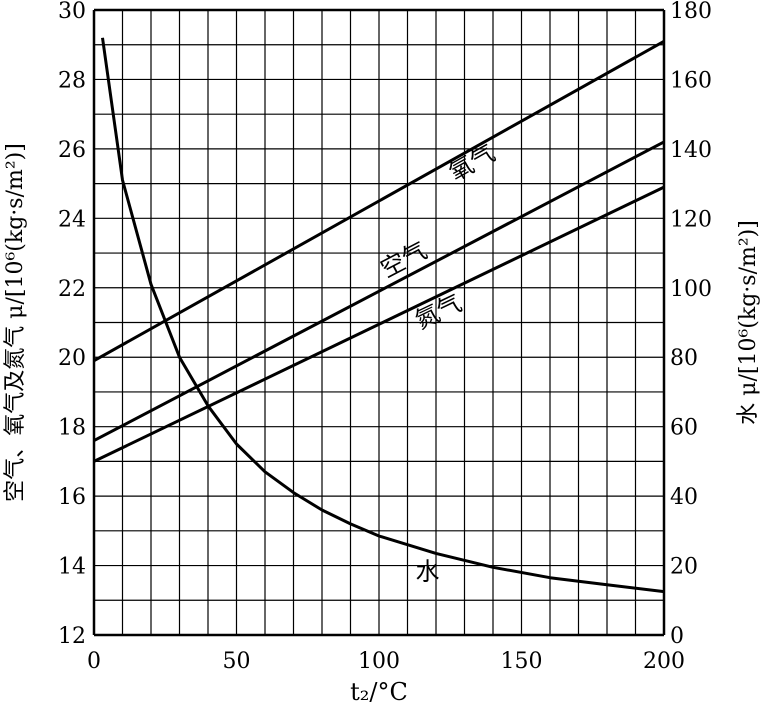 This screenshot has width=773, height=708. I want to click on series-label: 水, so click(427, 571).